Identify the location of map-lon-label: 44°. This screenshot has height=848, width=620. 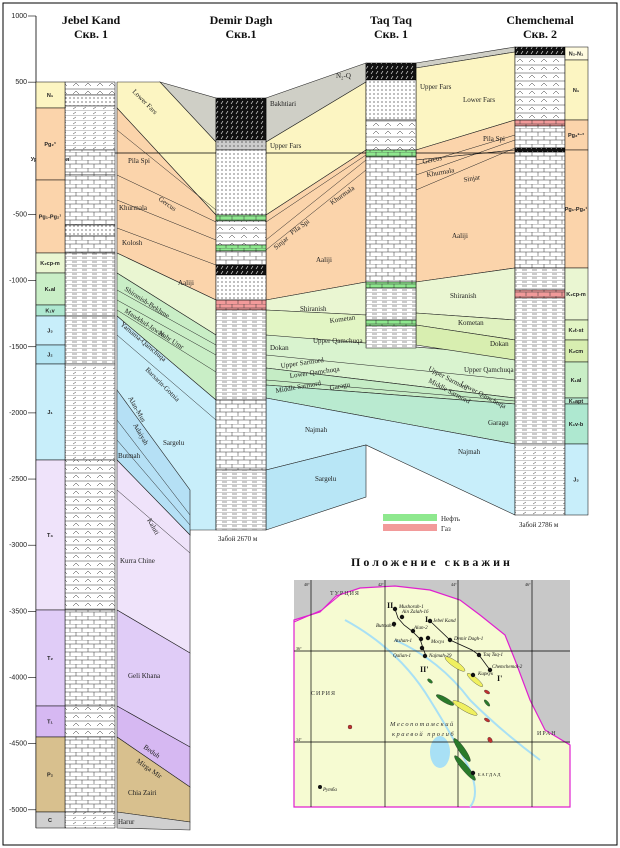
(454, 584).